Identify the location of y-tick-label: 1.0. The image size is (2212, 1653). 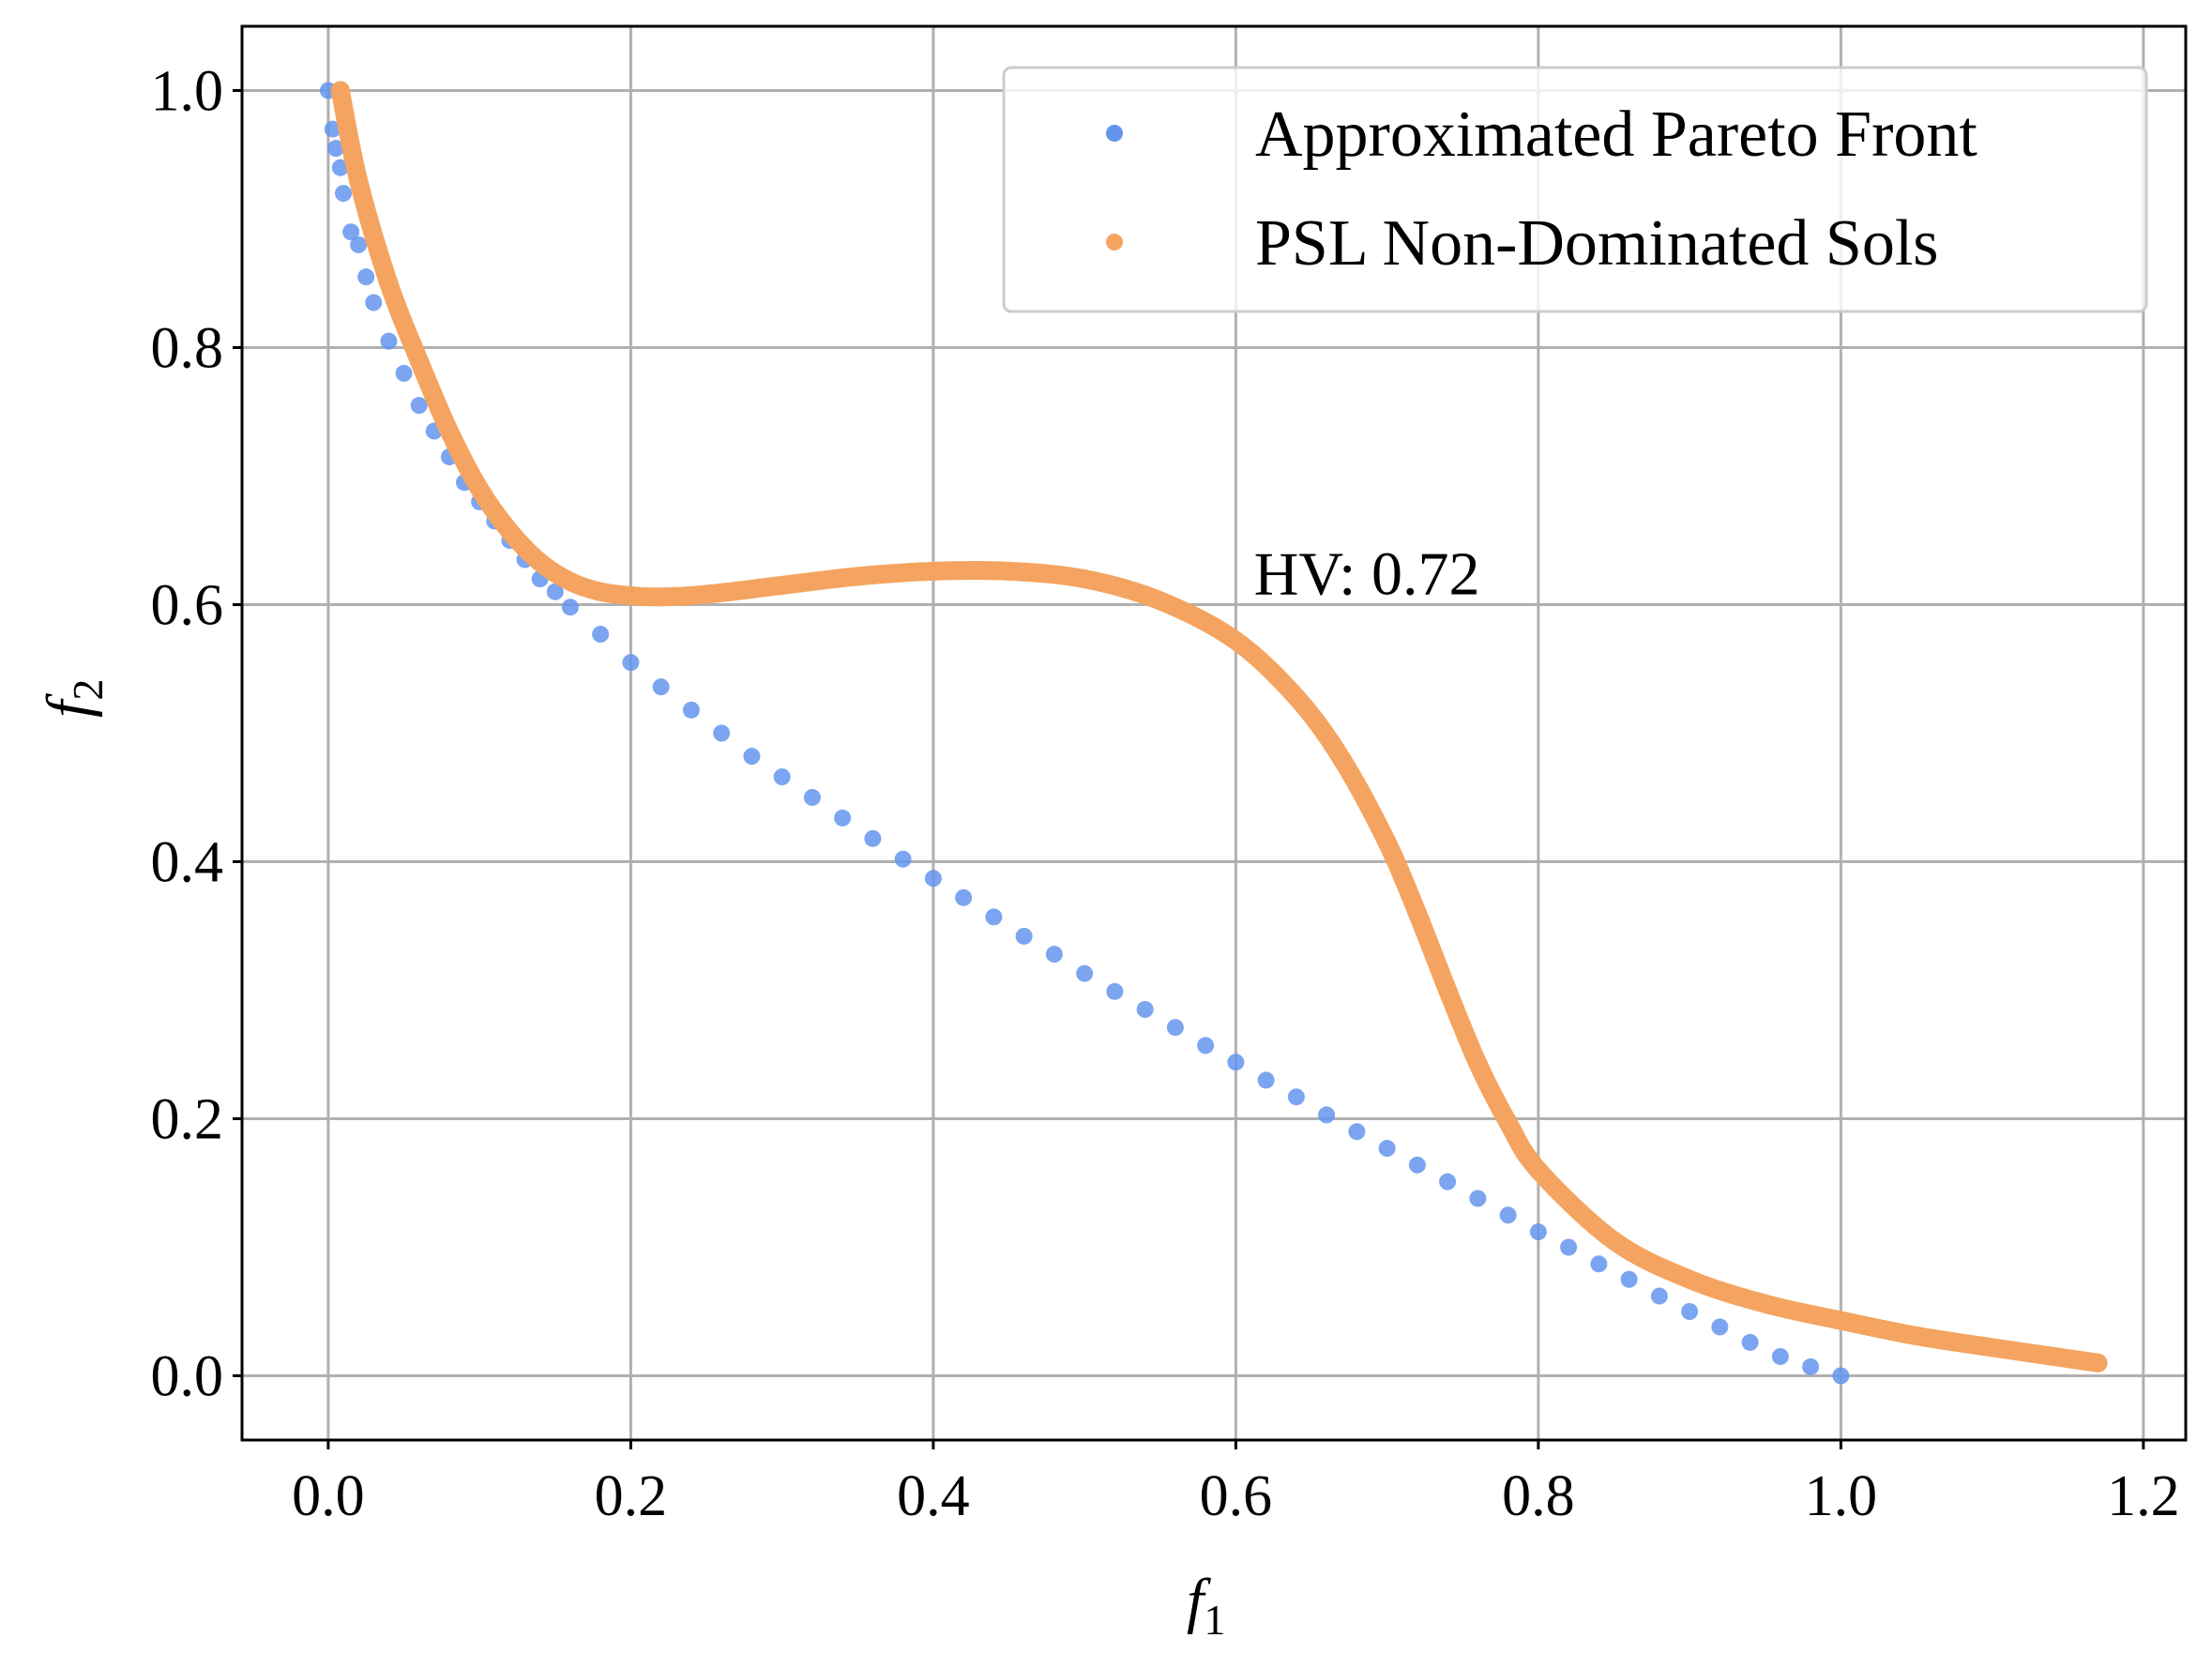
(187, 92).